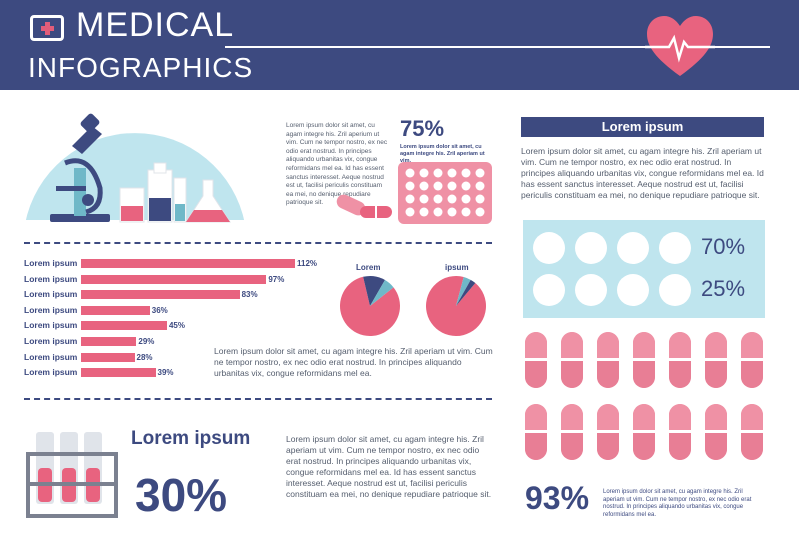  Describe the element at coordinates (557, 498) in the screenshot. I see `capsules-percent: 93%` at that location.